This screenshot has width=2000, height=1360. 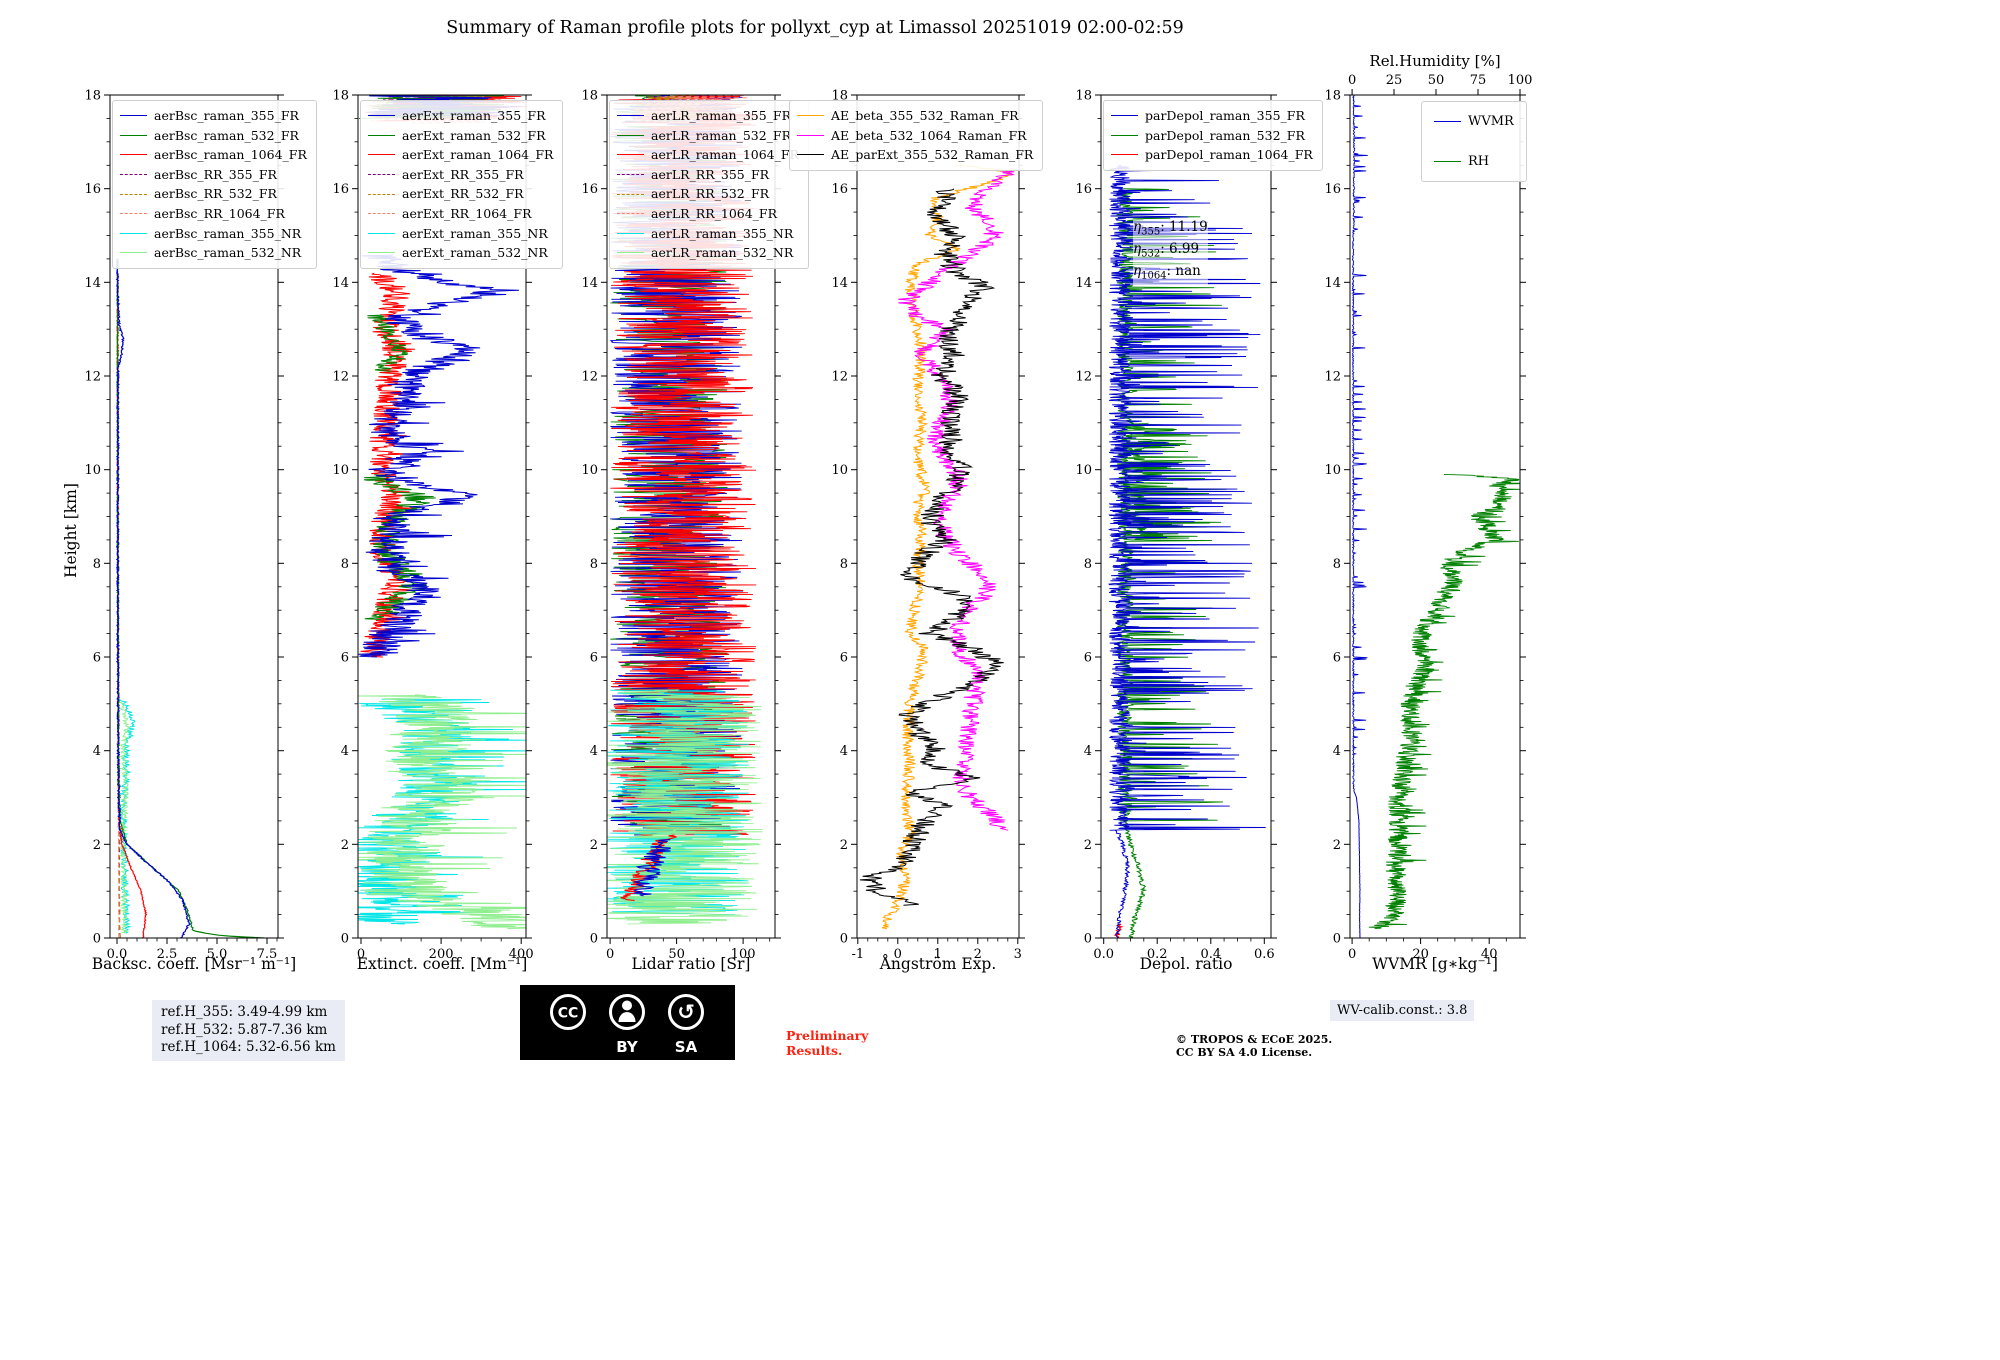 I want to click on legend-item: aerLR_RR_532_FR, so click(x=708, y=194).